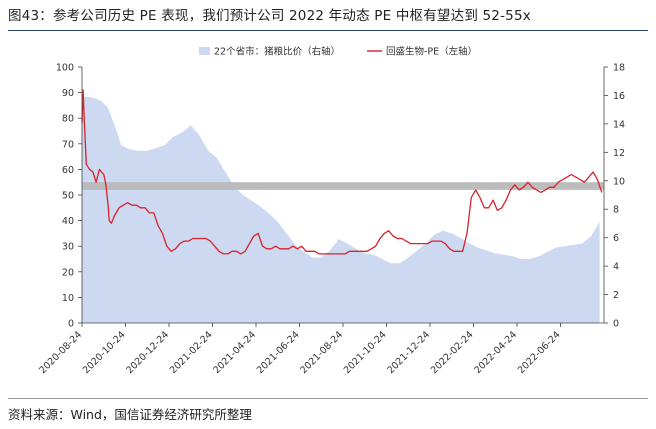 The image size is (656, 429). What do you see at coordinates (616, 210) in the screenshot?
I see `y-right-tick-label: 8` at bounding box center [616, 210].